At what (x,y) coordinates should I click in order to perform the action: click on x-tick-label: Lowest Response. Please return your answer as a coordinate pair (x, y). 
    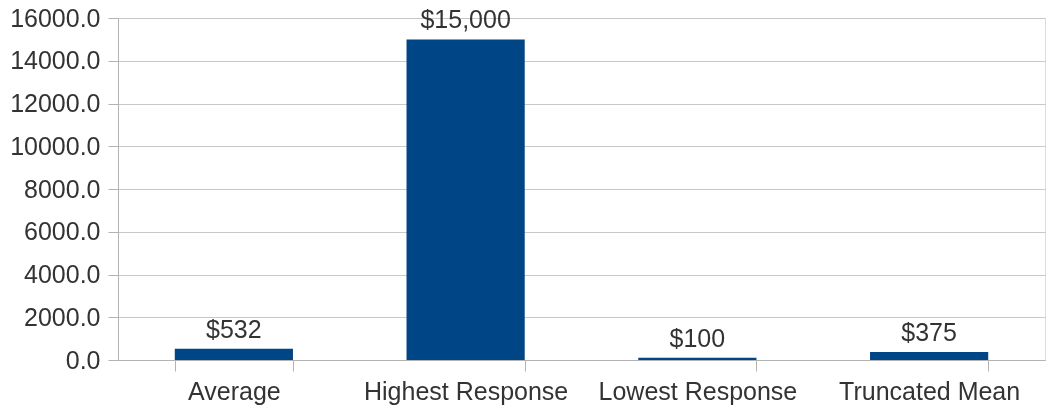
    Looking at the image, I should click on (698, 390).